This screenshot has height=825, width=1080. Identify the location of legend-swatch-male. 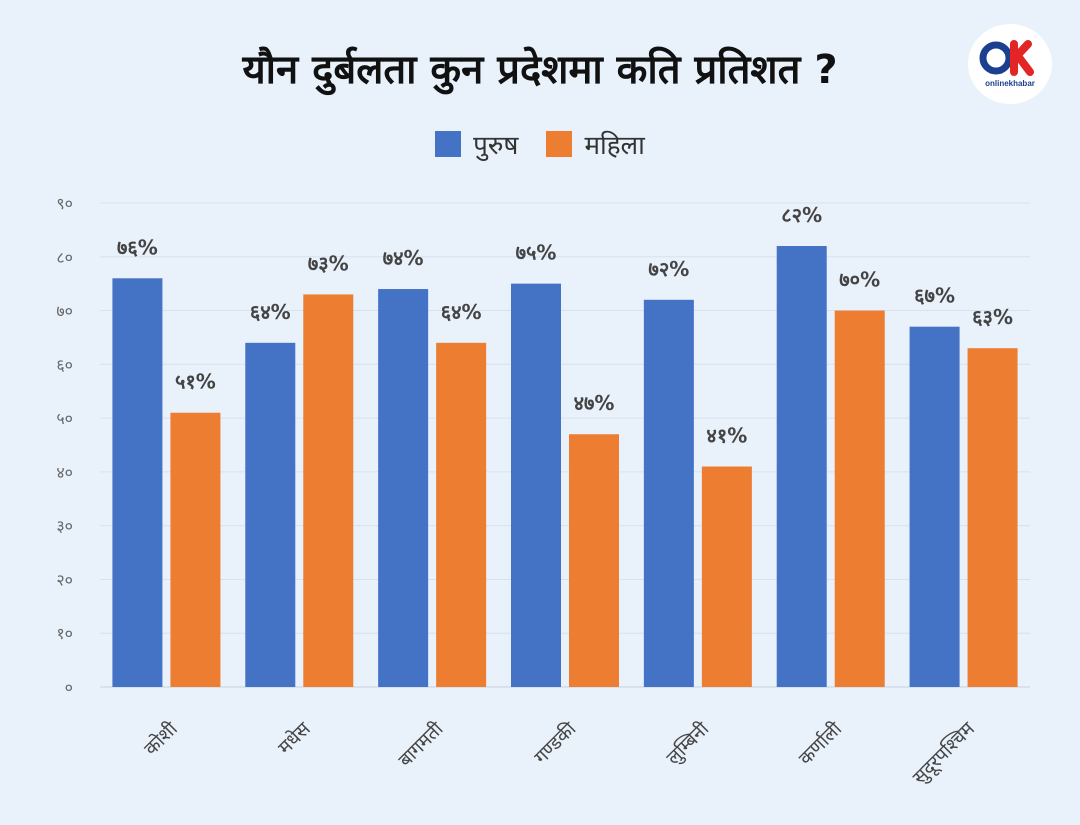
(448, 144).